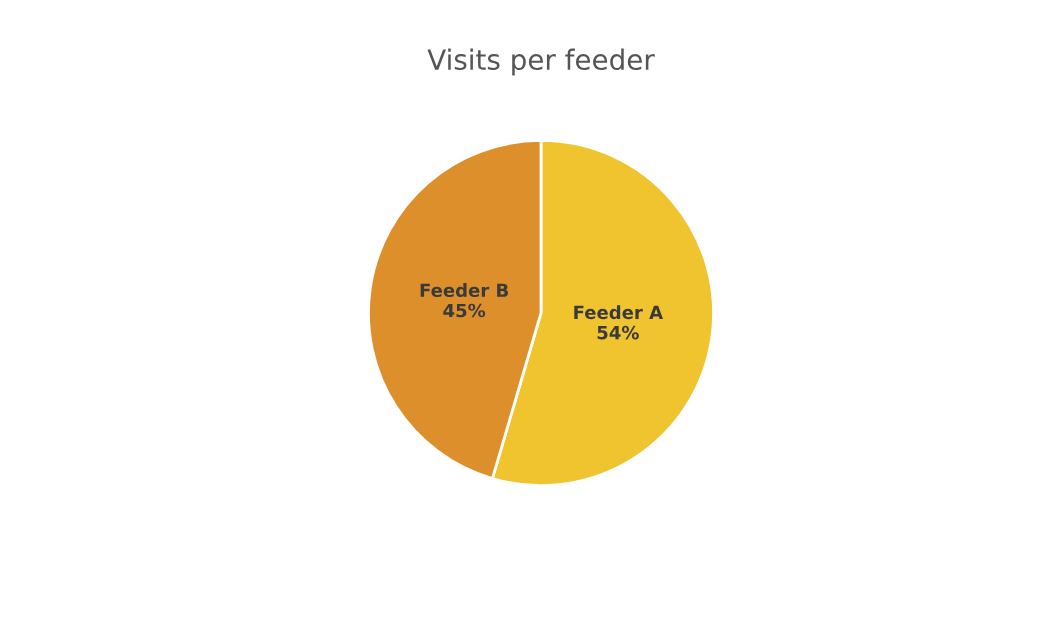 This screenshot has width=1045, height=634. What do you see at coordinates (618, 332) in the screenshot?
I see `data-label: 54%` at bounding box center [618, 332].